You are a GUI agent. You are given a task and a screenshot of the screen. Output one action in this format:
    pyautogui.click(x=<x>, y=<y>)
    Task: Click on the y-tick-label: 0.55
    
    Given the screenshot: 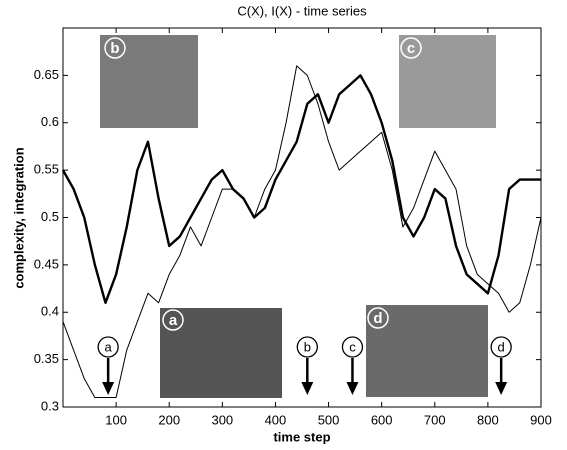 What is the action you would take?
    pyautogui.click(x=46, y=169)
    